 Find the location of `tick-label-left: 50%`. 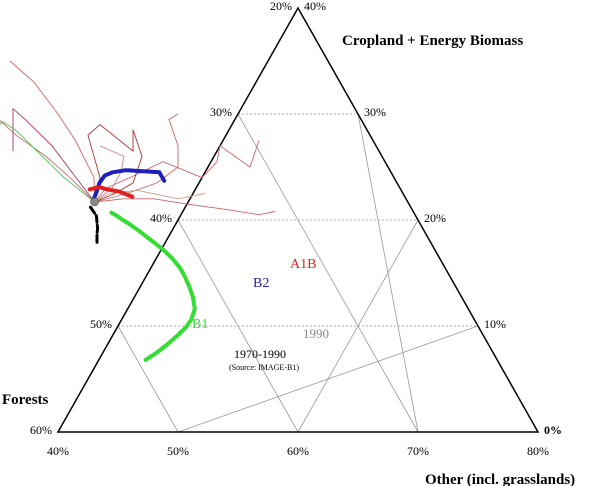

tick-label-left: 50% is located at coordinates (101, 324).